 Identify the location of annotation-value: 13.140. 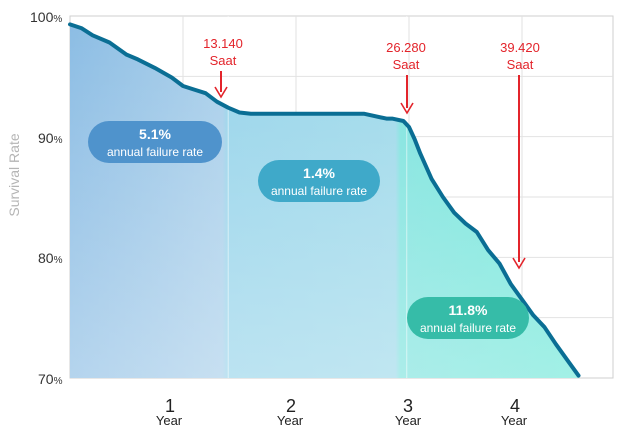
(223, 43).